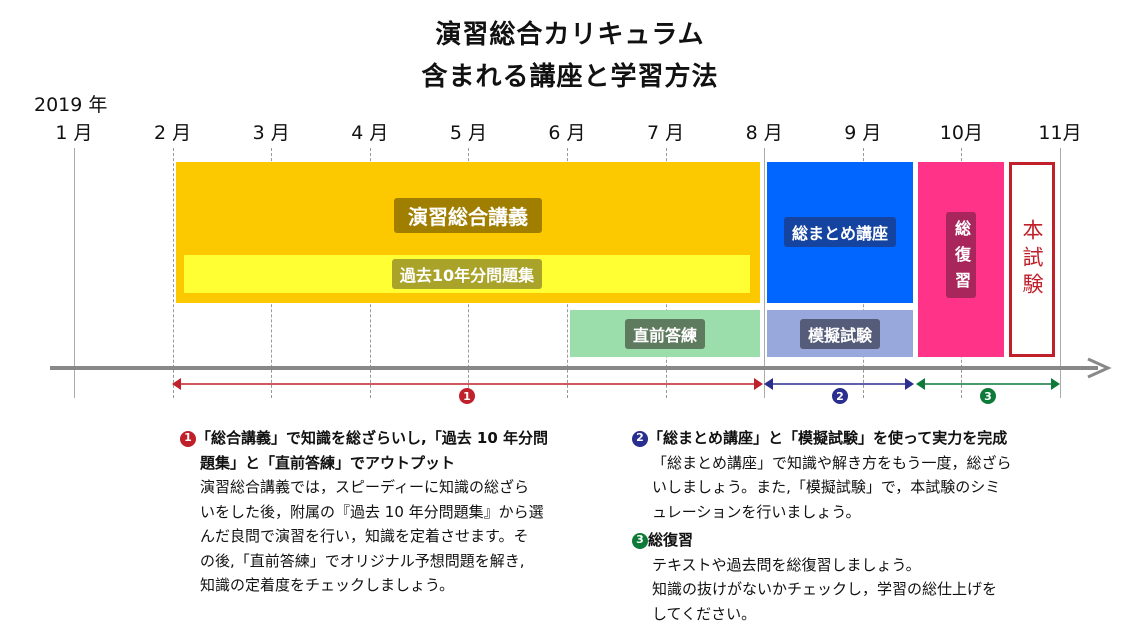  I want to click on bar-summary-label: 総まとめ講座, so click(839, 232).